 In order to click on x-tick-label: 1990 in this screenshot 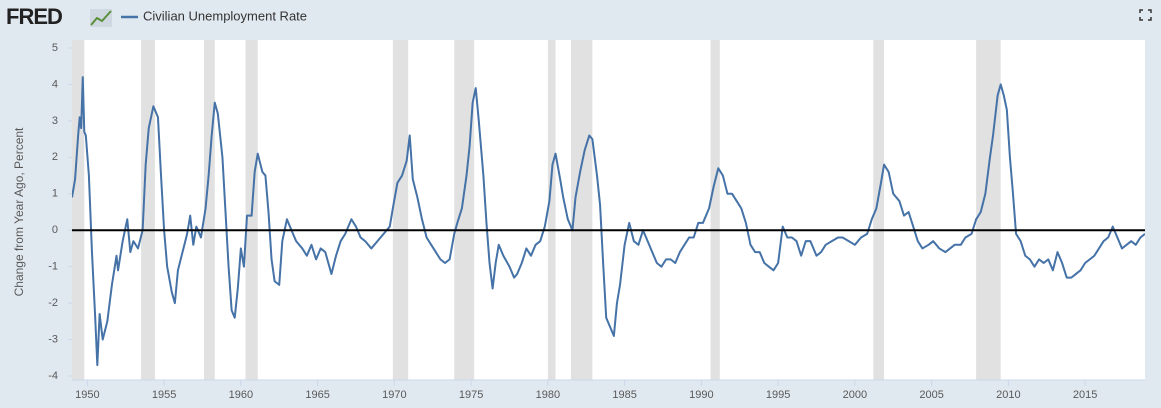, I will do `click(701, 395)`.